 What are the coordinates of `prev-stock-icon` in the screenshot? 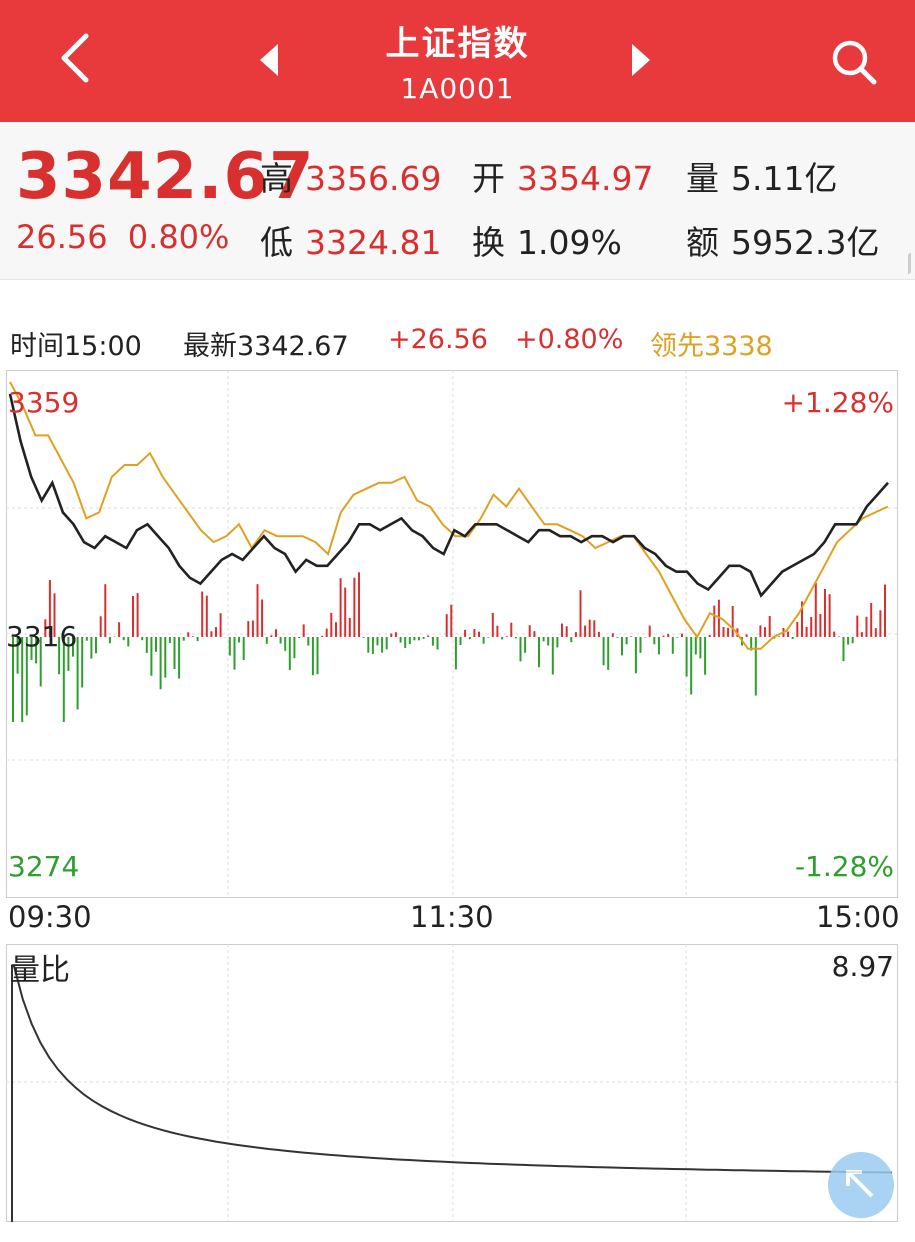 It's located at (269, 60).